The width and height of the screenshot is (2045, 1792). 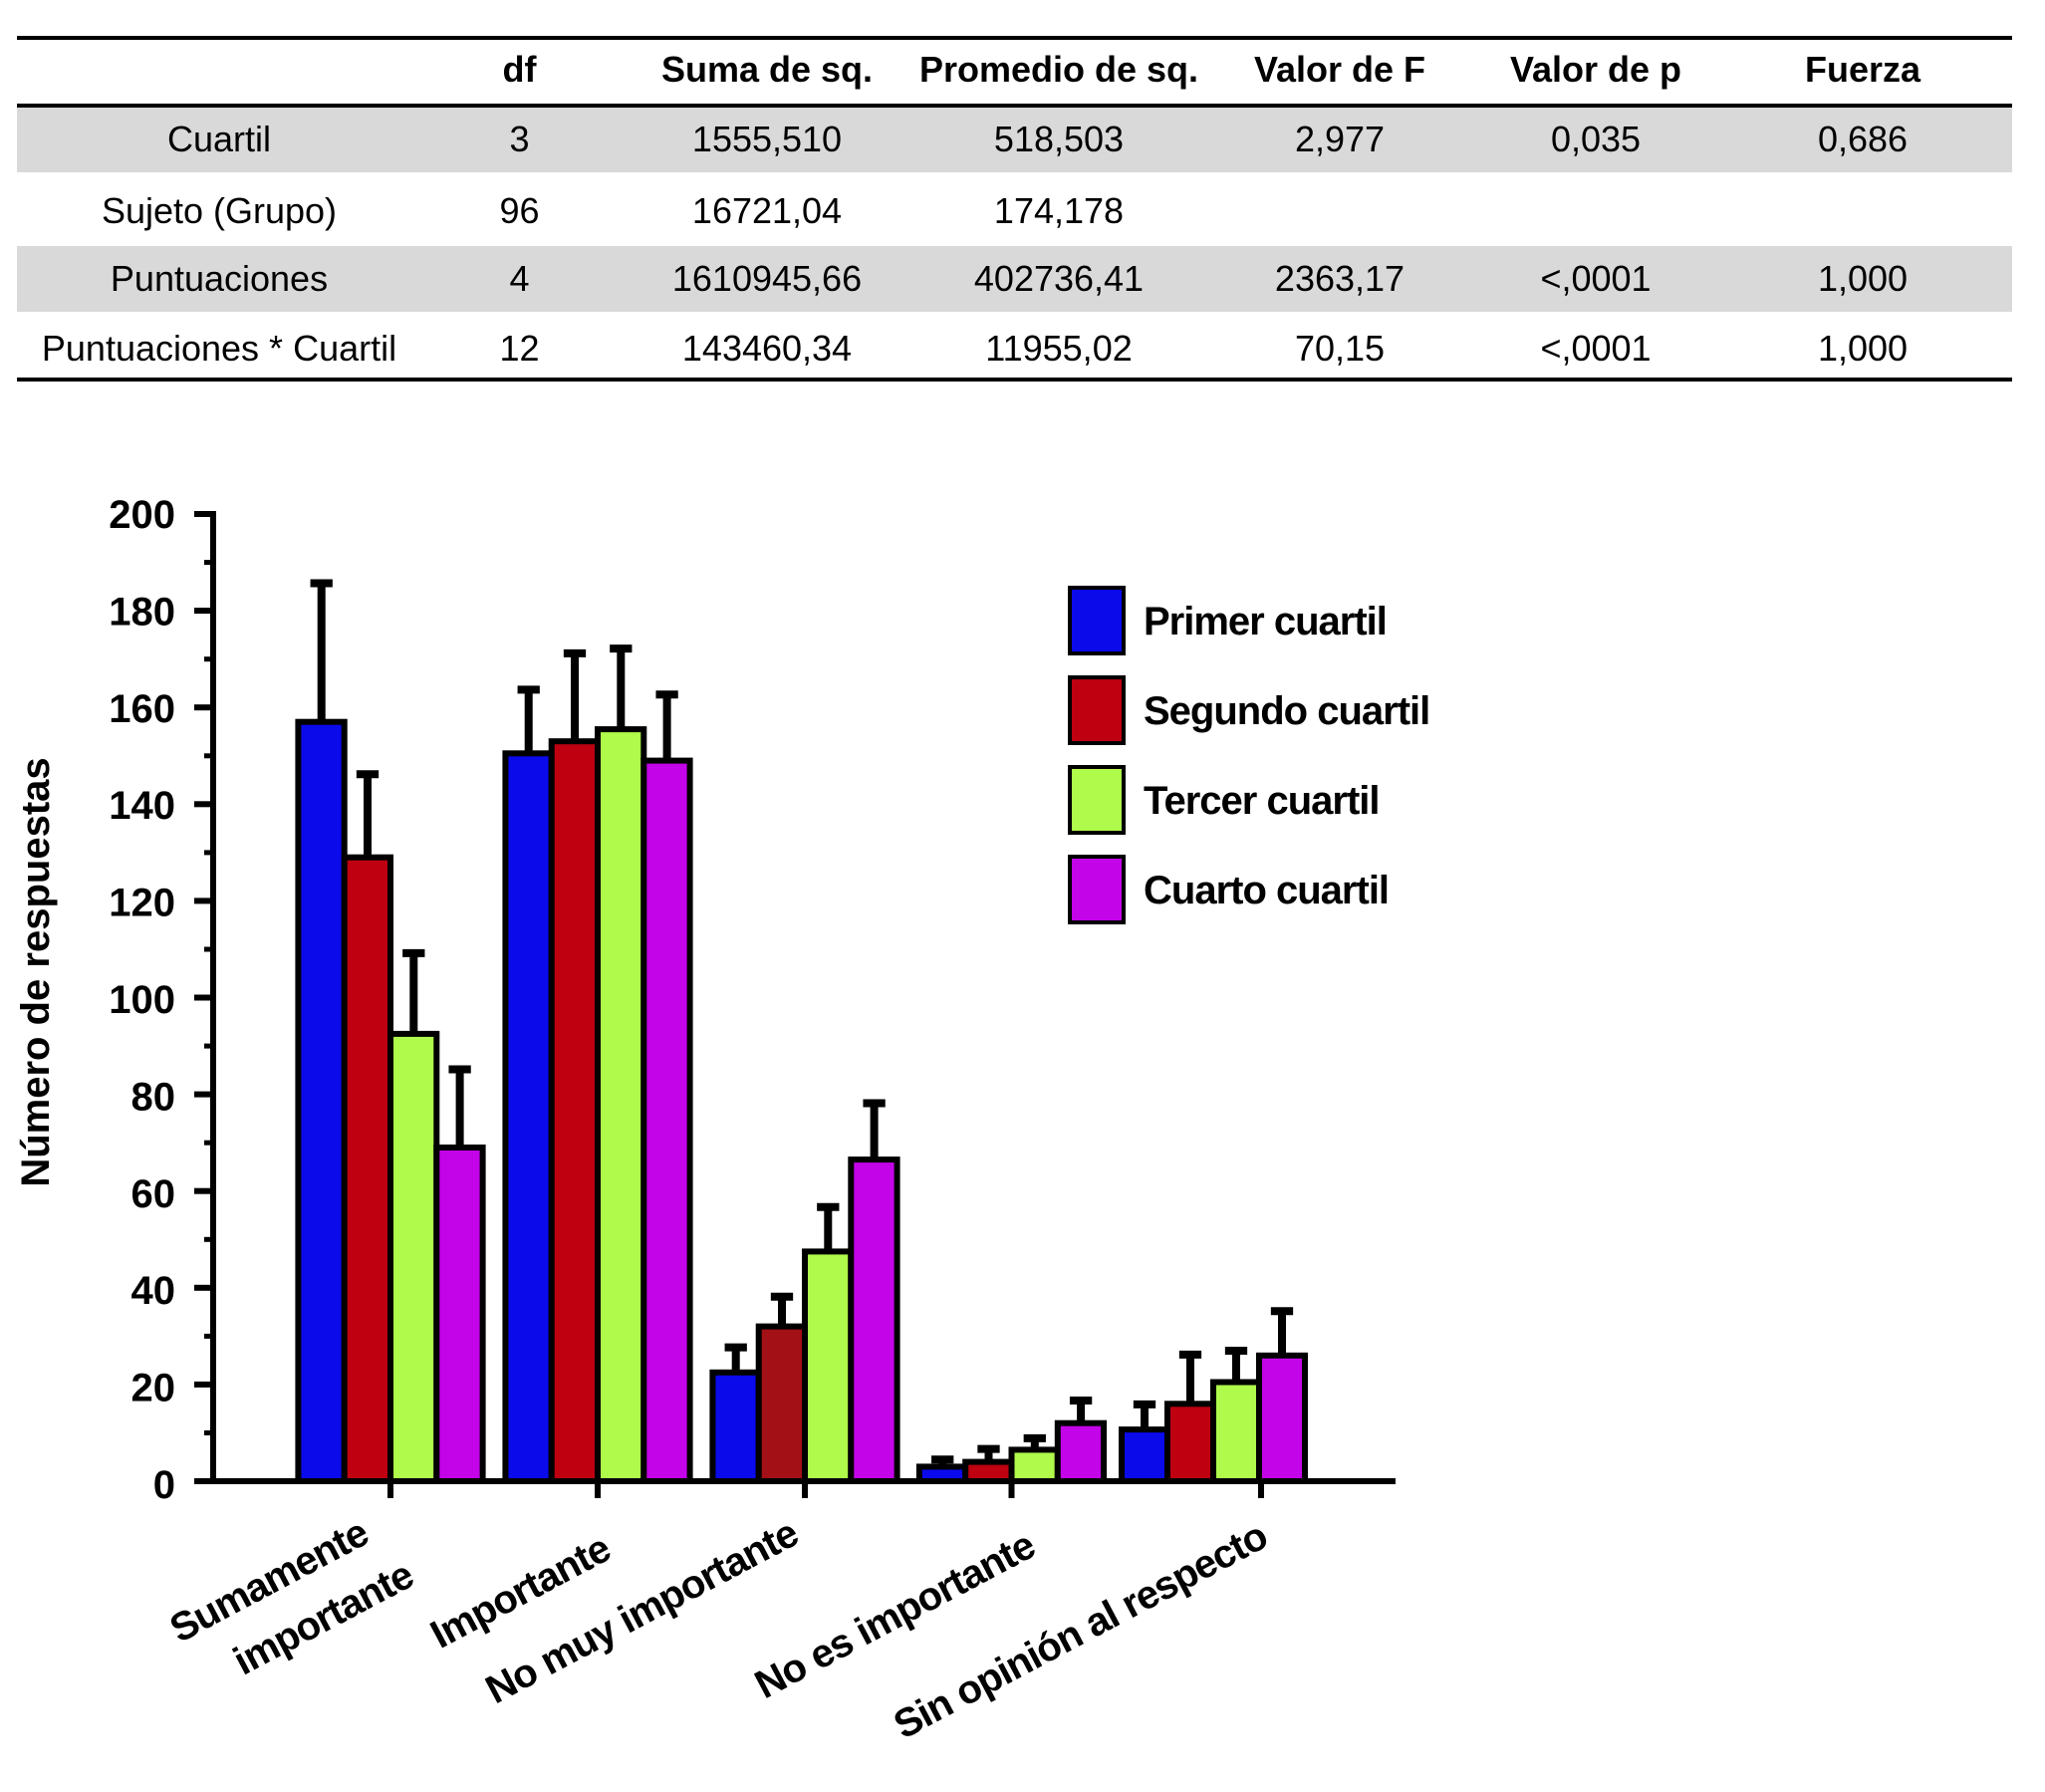 What do you see at coordinates (142, 806) in the screenshot?
I see `svg-text: 140` at bounding box center [142, 806].